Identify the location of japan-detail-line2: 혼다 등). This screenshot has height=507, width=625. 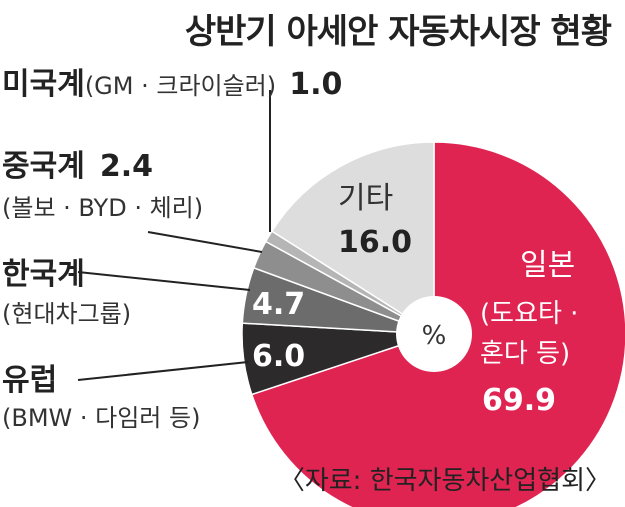
(525, 354).